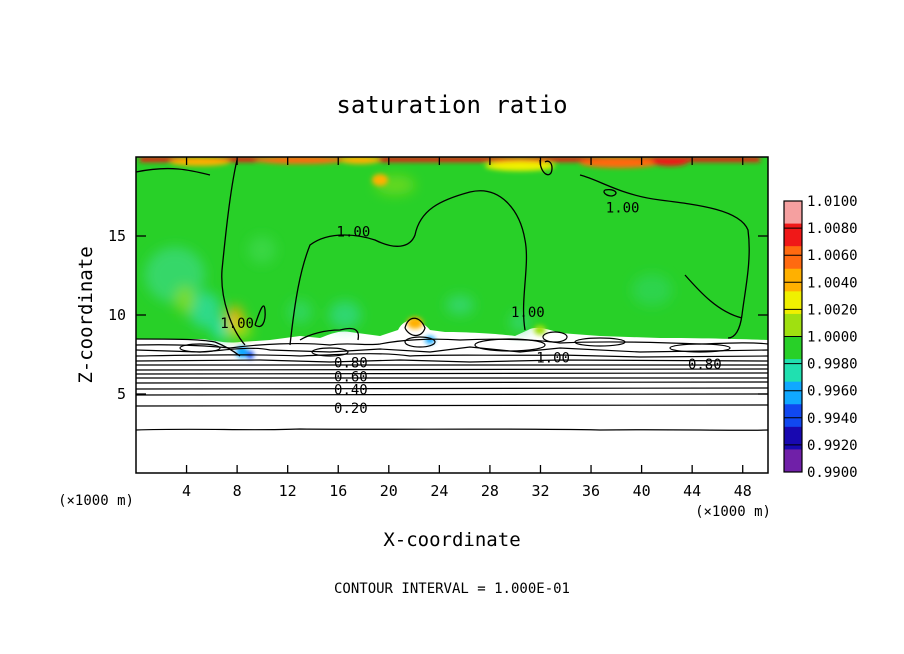  I want to click on y-axis-label: Z-coordinate, so click(86, 314).